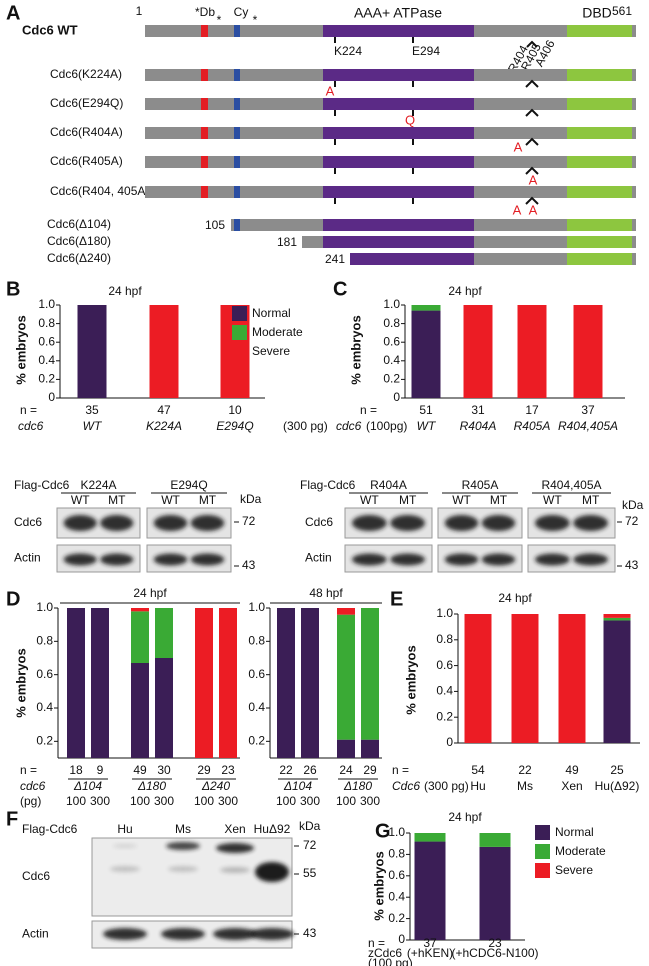 Image resolution: width=649 pixels, height=966 pixels. Describe the element at coordinates (430, 953) in the screenshot. I see `x-tick-label: (+hKEN)` at that location.